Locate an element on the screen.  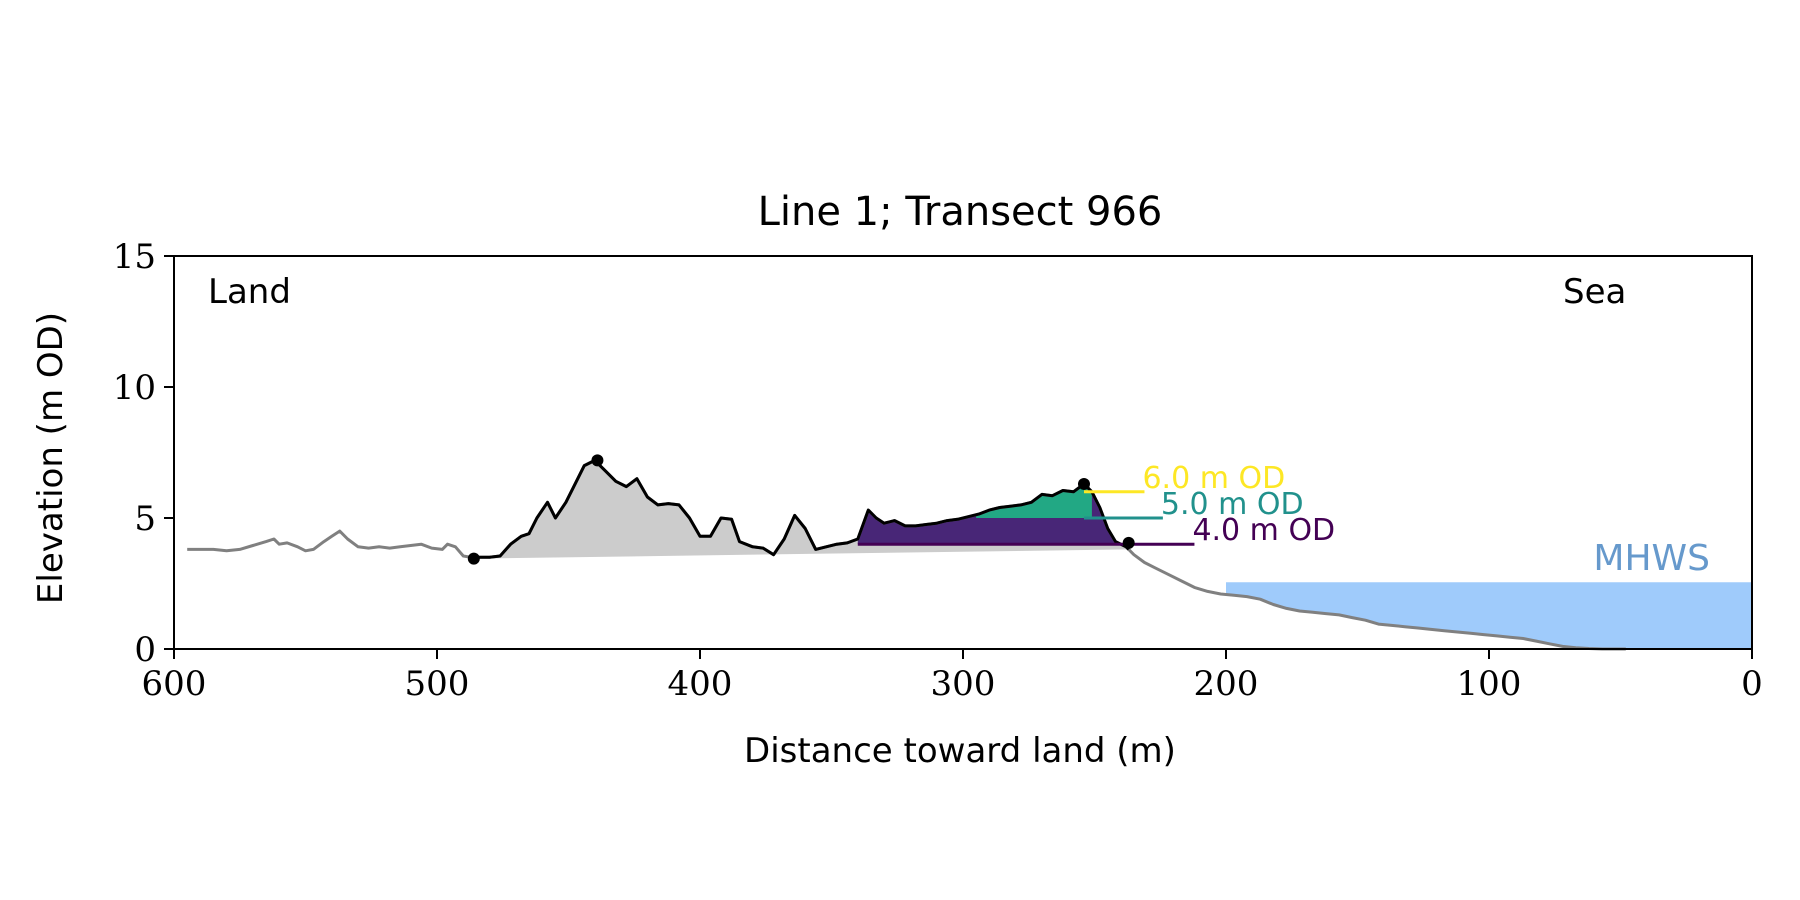
land-label: Land is located at coordinates (249, 292).